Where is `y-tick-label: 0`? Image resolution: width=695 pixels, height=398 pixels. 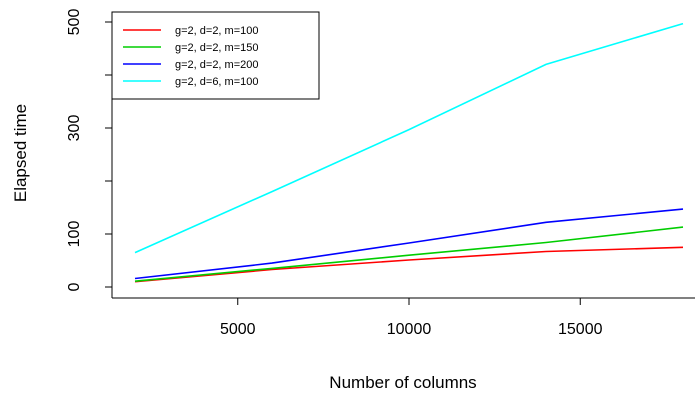 y-tick-label: 0 is located at coordinates (74, 286).